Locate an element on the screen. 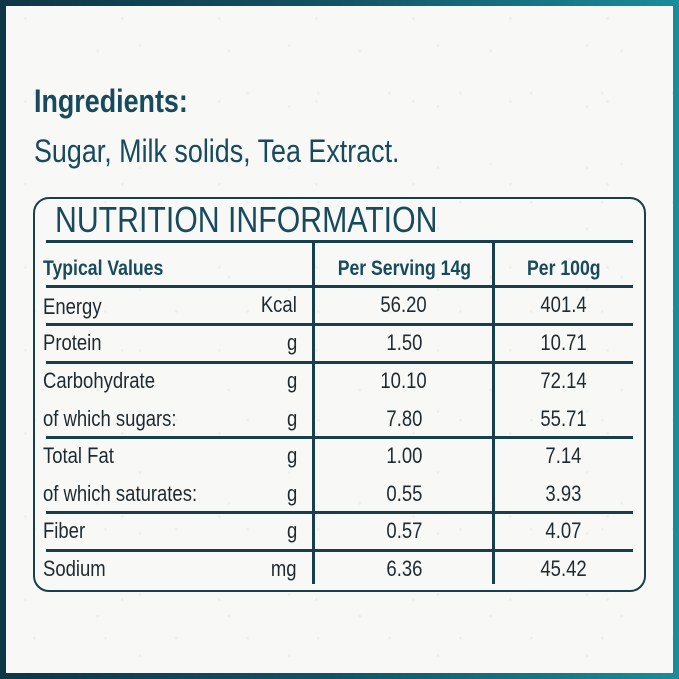 This screenshot has width=679, height=679. row-label: Energy is located at coordinates (72, 306).